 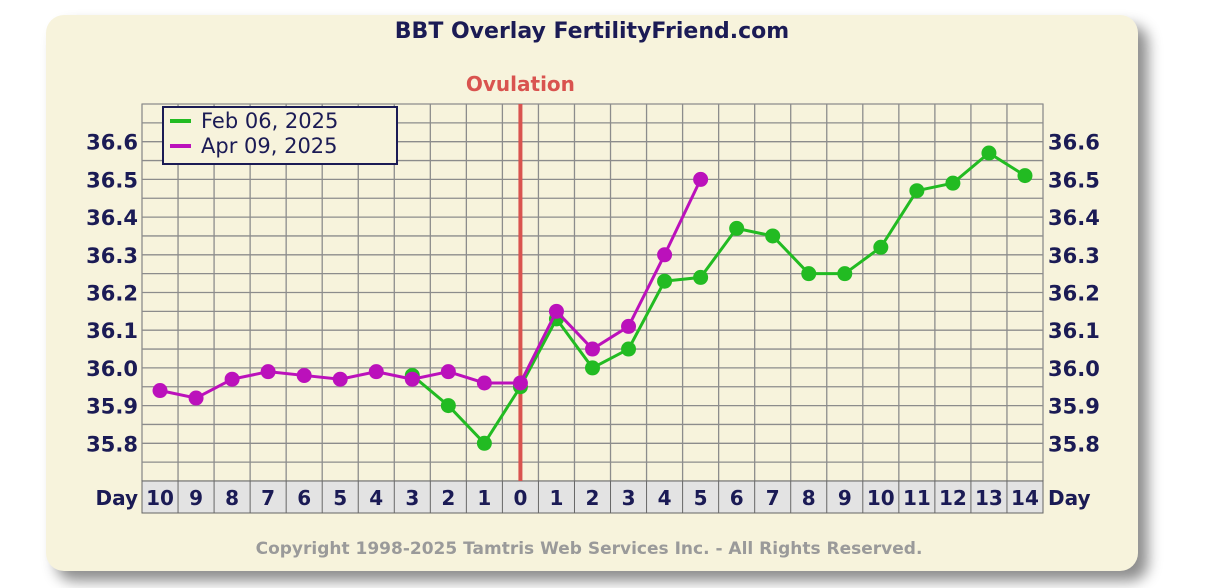 I want to click on y-tick-label-left: 36.1, so click(x=112, y=331).